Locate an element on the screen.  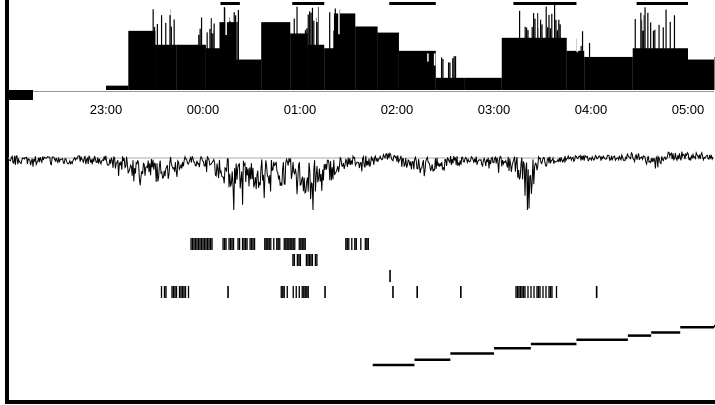
raster-tick is located at coordinates (597, 292).